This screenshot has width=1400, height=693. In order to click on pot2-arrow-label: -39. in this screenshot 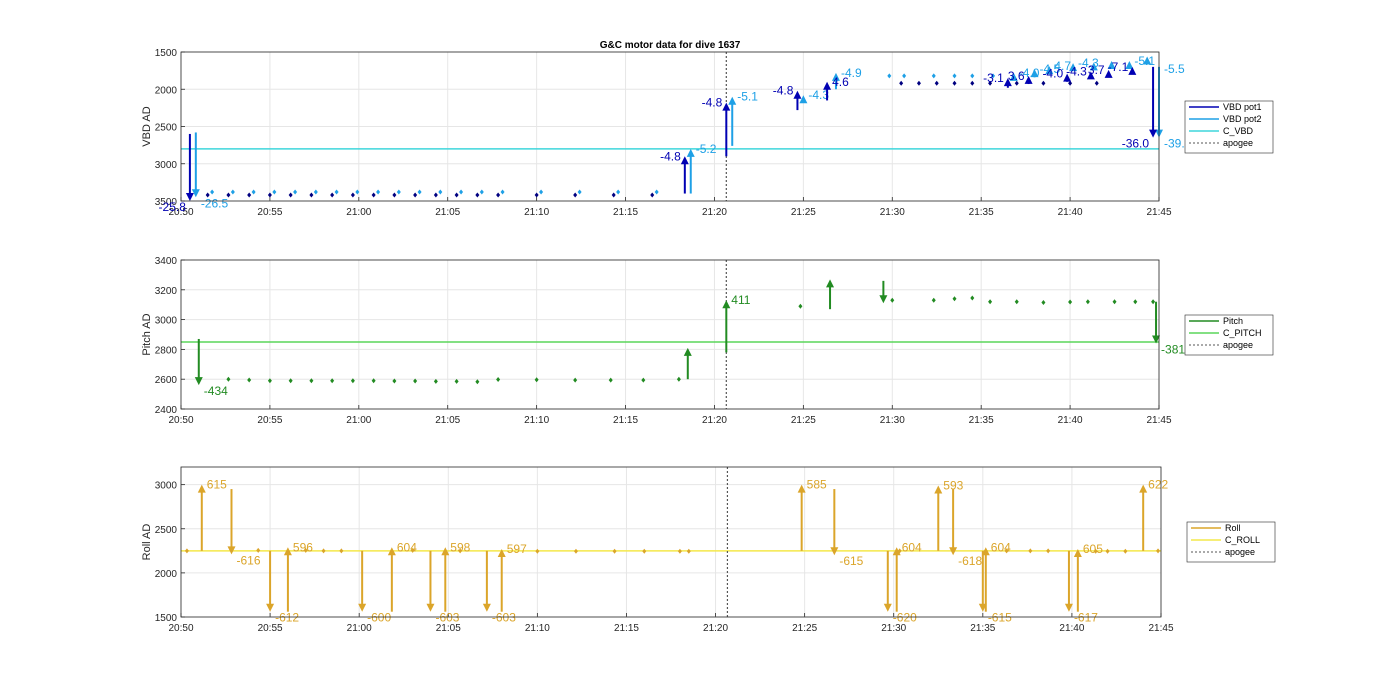, I will do `click(1174, 144)`.